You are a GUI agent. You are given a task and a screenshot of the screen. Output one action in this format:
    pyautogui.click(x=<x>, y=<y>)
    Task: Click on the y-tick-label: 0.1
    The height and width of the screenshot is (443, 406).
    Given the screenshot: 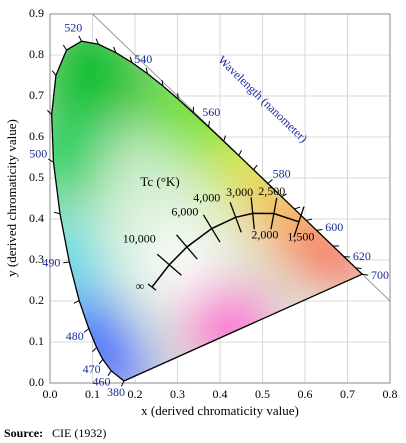 What is the action you would take?
    pyautogui.click(x=36, y=341)
    